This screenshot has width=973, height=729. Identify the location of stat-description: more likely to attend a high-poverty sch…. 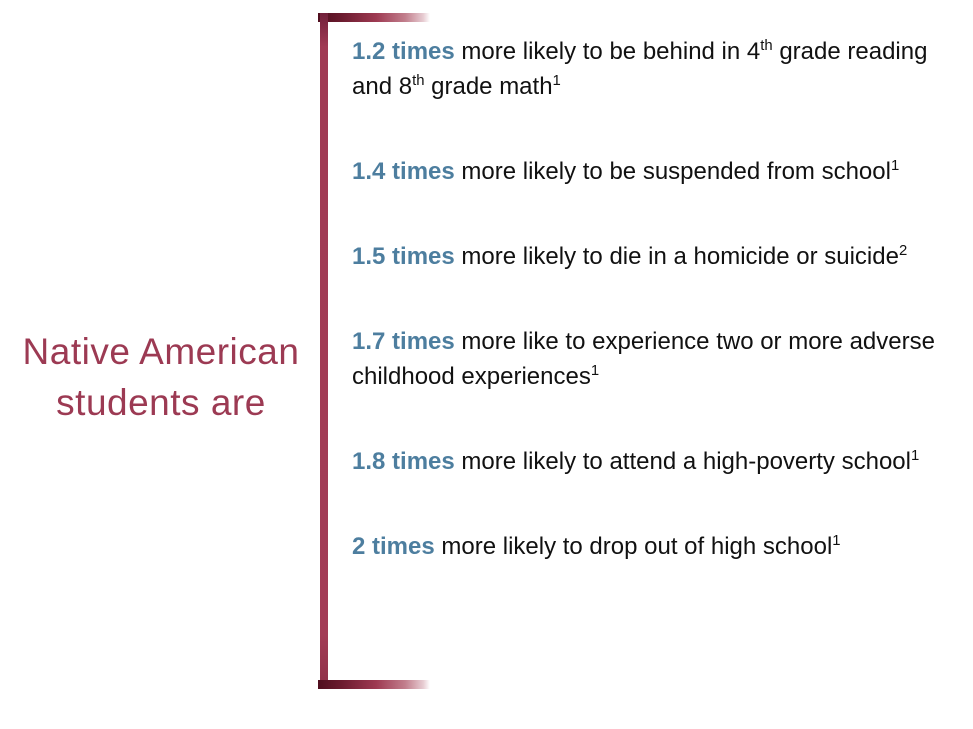
(690, 461).